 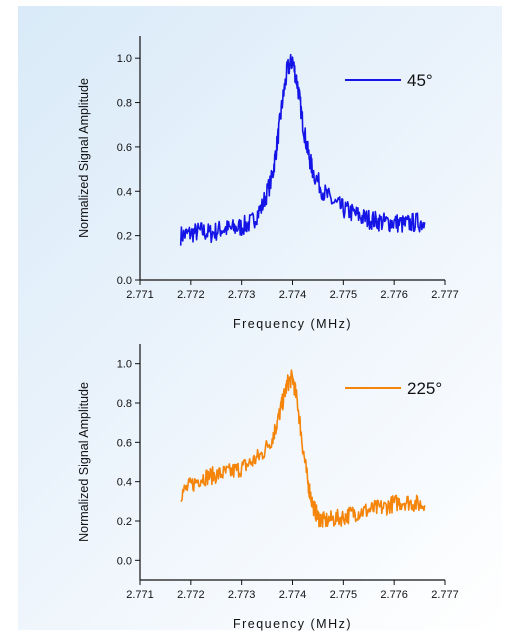 I want to click on legend-label: 225°, so click(x=424, y=388).